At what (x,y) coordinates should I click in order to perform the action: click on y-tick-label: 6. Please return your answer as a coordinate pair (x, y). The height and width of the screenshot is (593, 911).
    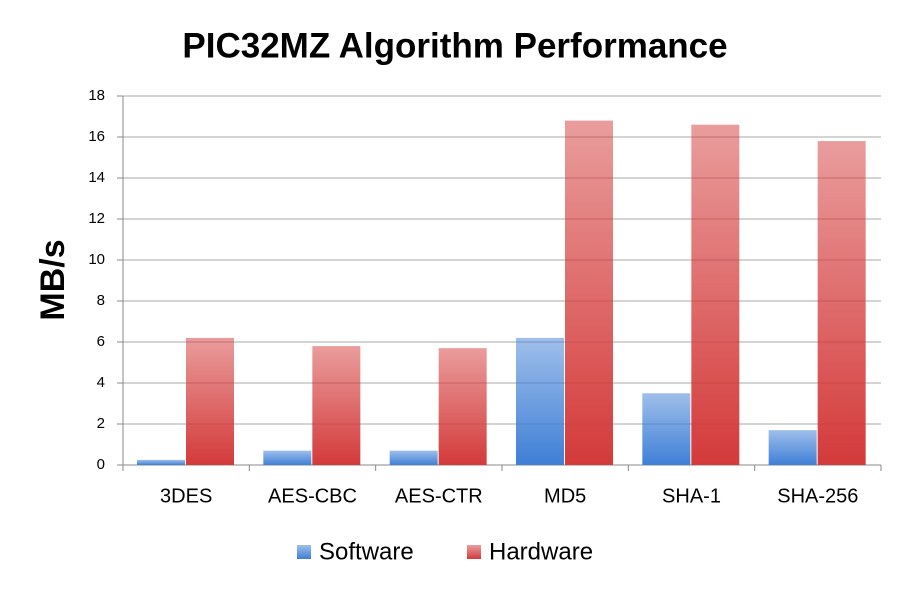
    Looking at the image, I should click on (101, 341).